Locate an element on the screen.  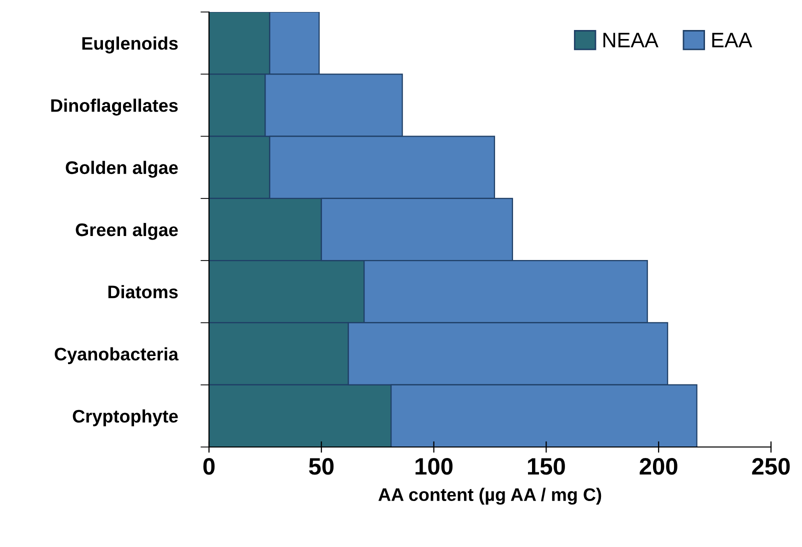
y-tick-label: Dinoflagellates is located at coordinates (114, 107).